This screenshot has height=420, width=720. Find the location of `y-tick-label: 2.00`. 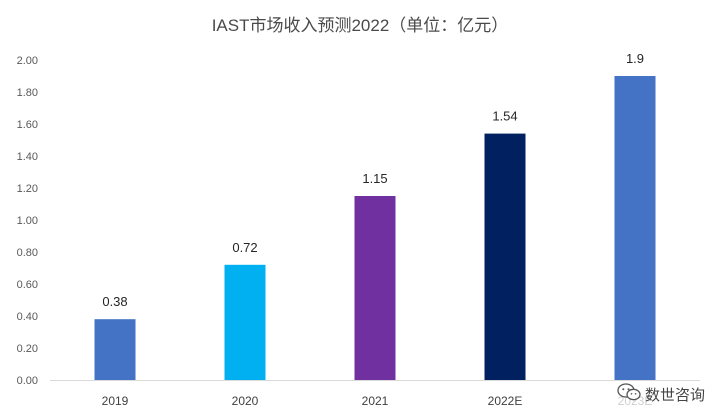

y-tick-label: 2.00 is located at coordinates (27, 61).